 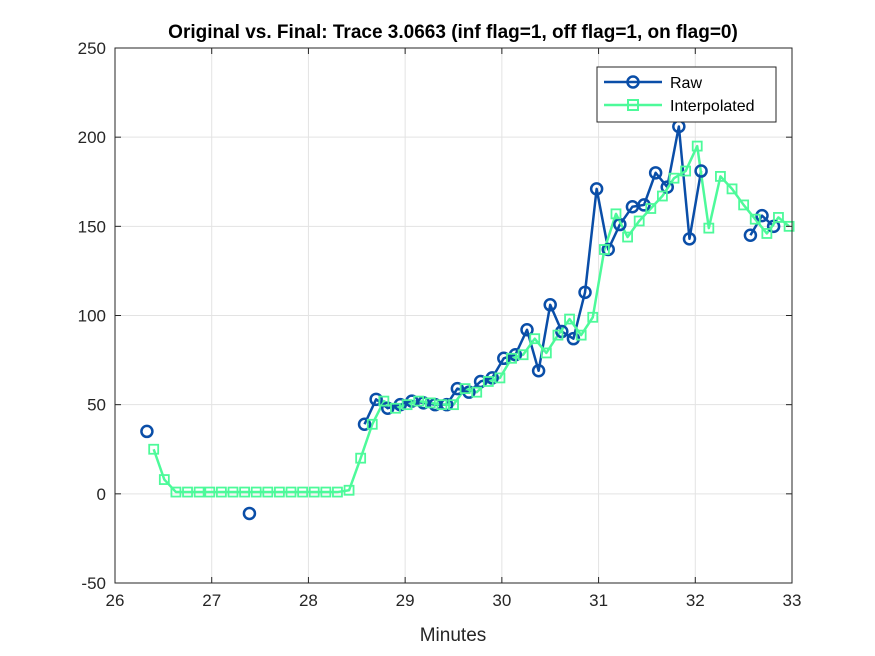 I want to click on legend-box, so click(x=686, y=94).